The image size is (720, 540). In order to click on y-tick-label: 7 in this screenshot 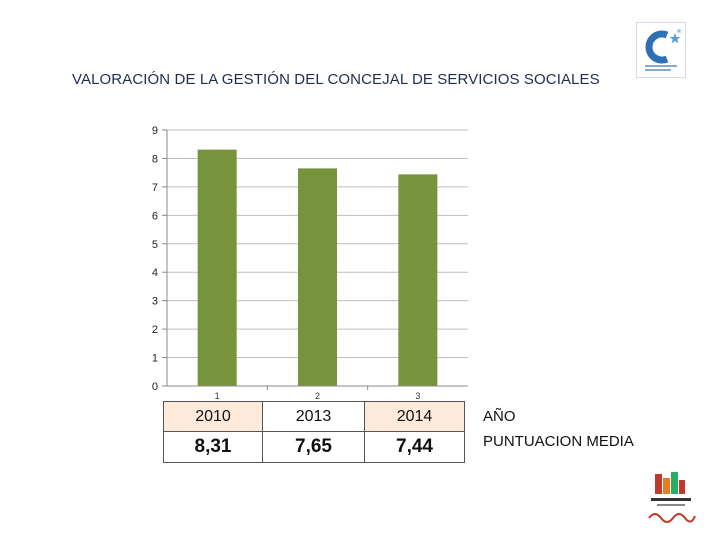, I will do `click(155, 188)`.